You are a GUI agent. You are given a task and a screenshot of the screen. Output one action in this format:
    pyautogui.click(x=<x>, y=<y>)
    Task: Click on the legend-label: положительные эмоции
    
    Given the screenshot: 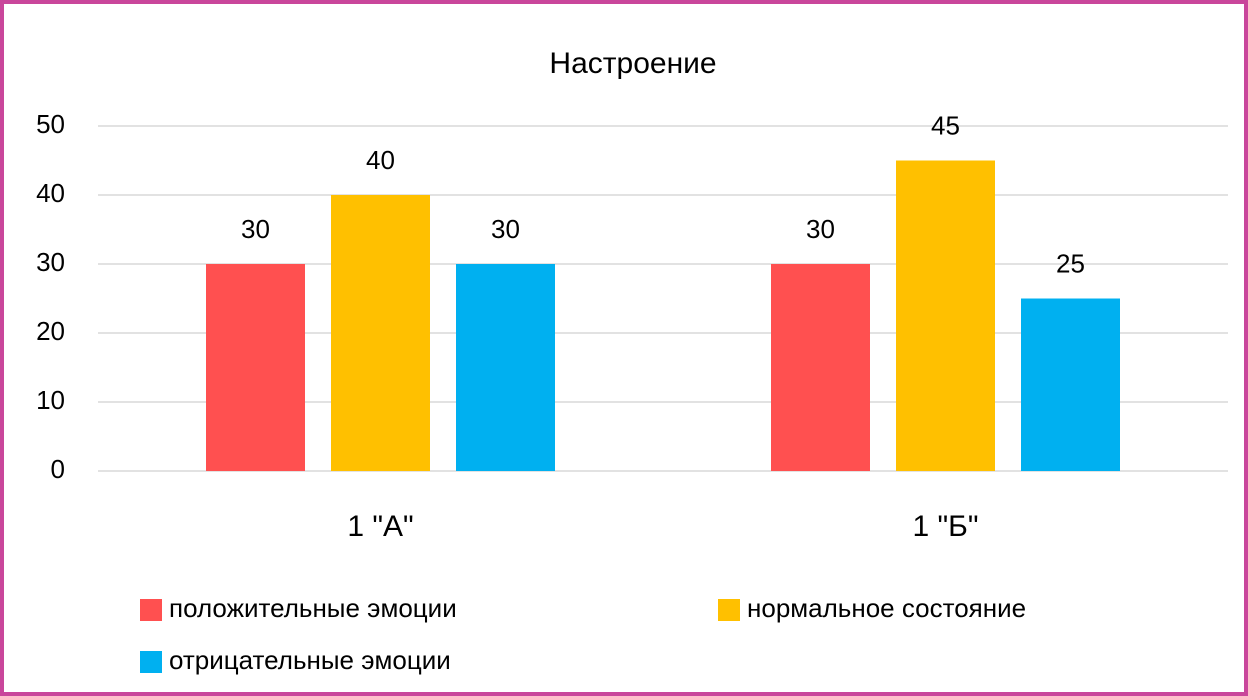 What is the action you would take?
    pyautogui.click(x=313, y=608)
    